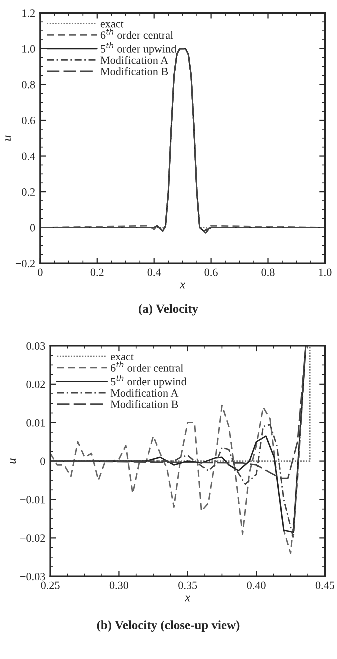 The width and height of the screenshot is (337, 659). Describe the element at coordinates (28, 192) in the screenshot. I see `y-tick-label: 0.2` at that location.